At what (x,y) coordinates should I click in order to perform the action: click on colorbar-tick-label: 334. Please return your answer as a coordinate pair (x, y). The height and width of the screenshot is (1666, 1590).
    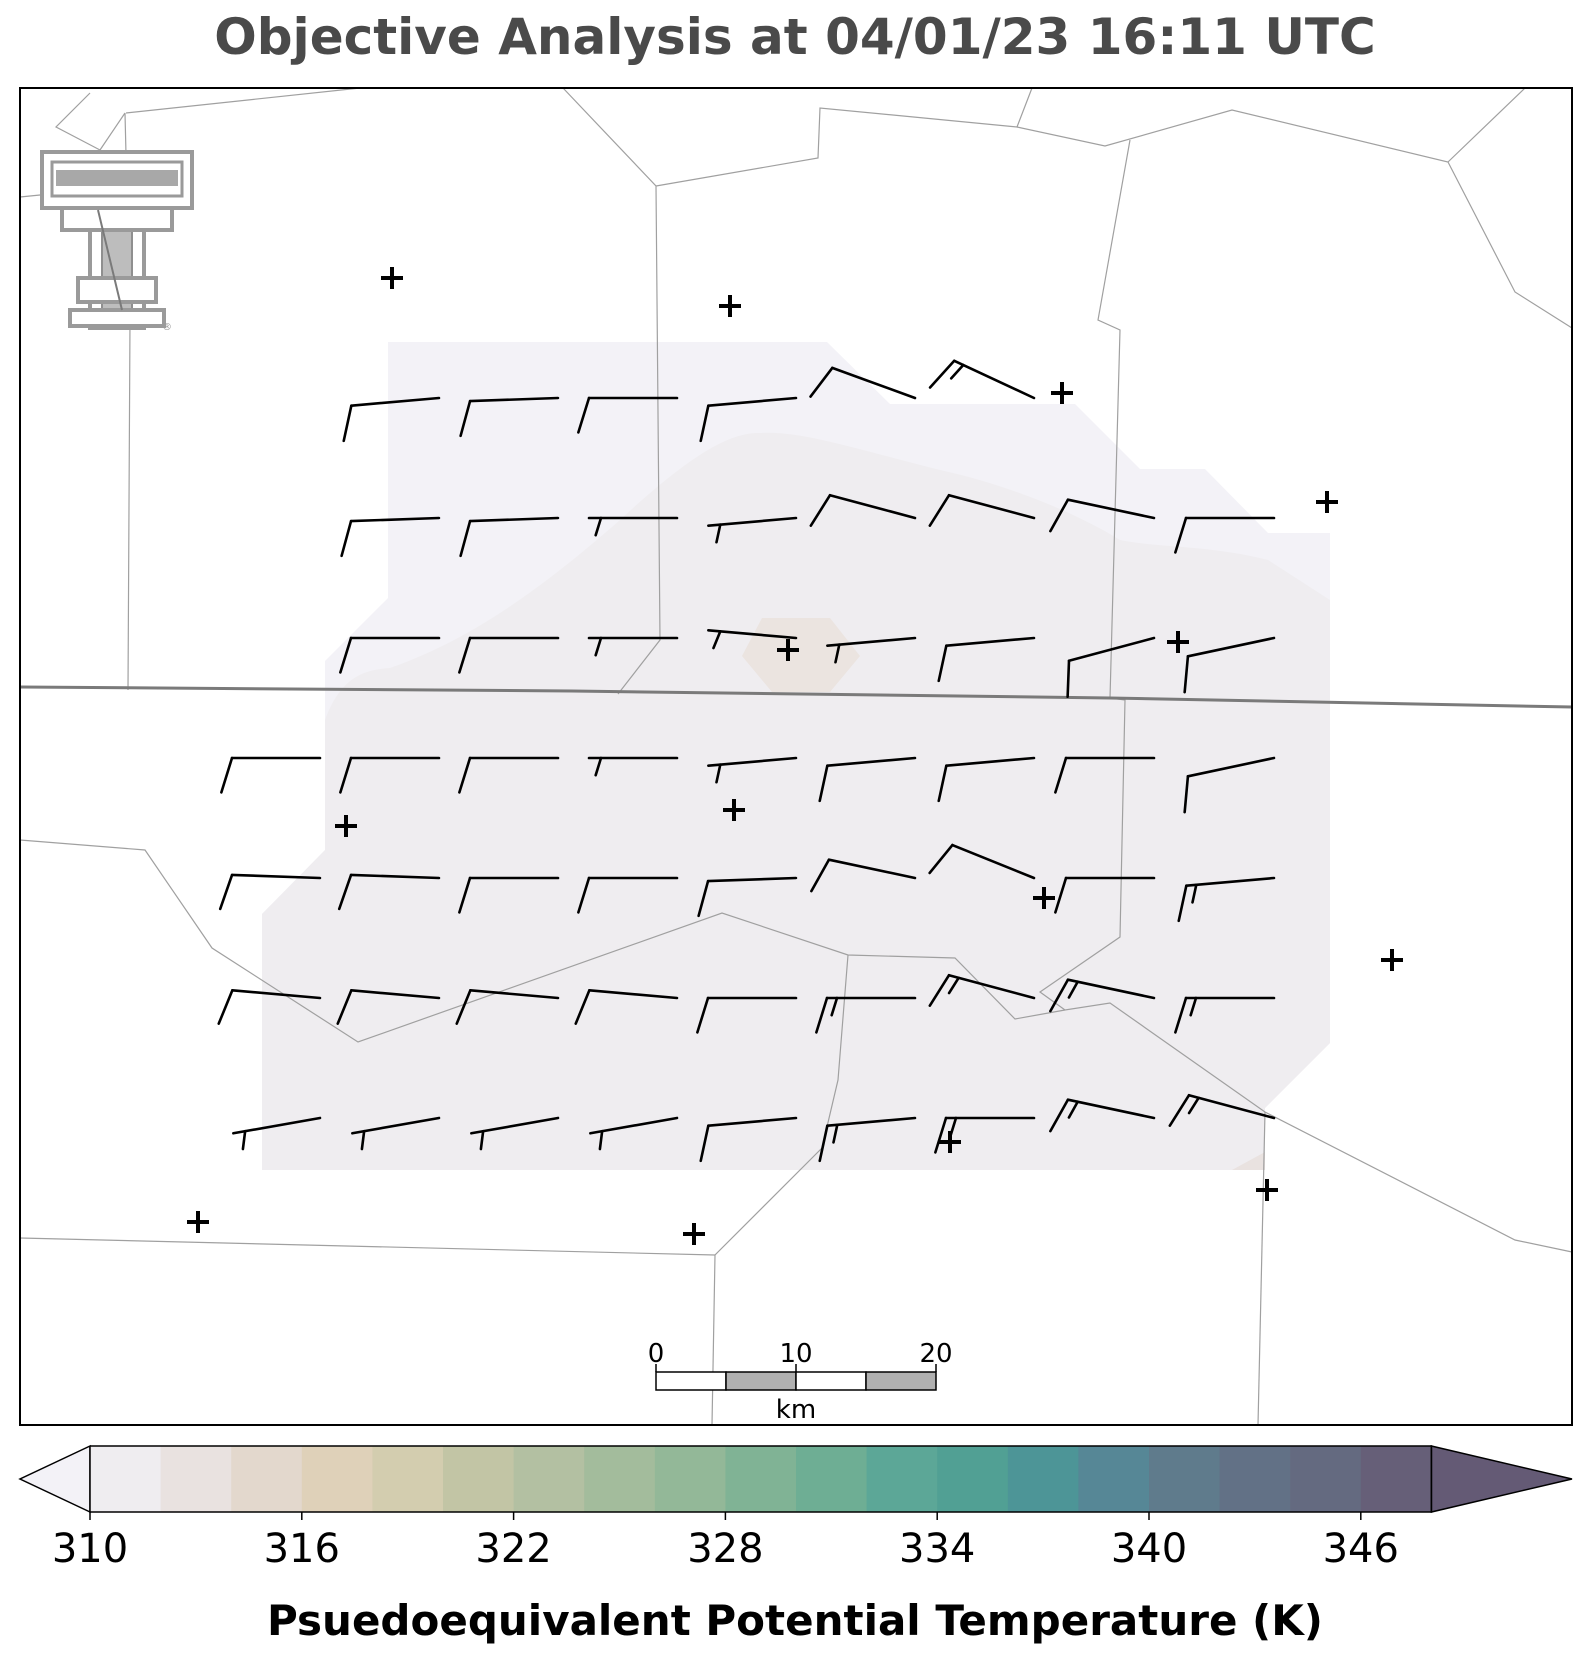
    Looking at the image, I should click on (937, 1549).